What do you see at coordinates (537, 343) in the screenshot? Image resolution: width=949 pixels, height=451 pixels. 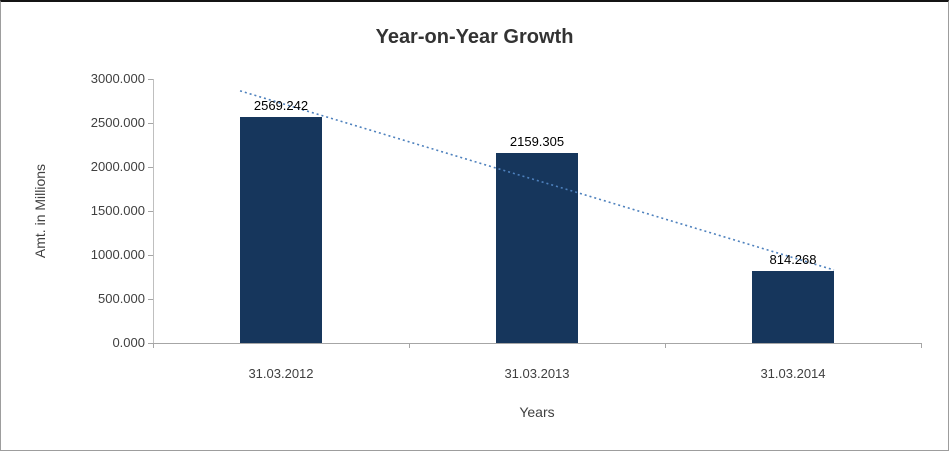 I see `x-axis-line` at bounding box center [537, 343].